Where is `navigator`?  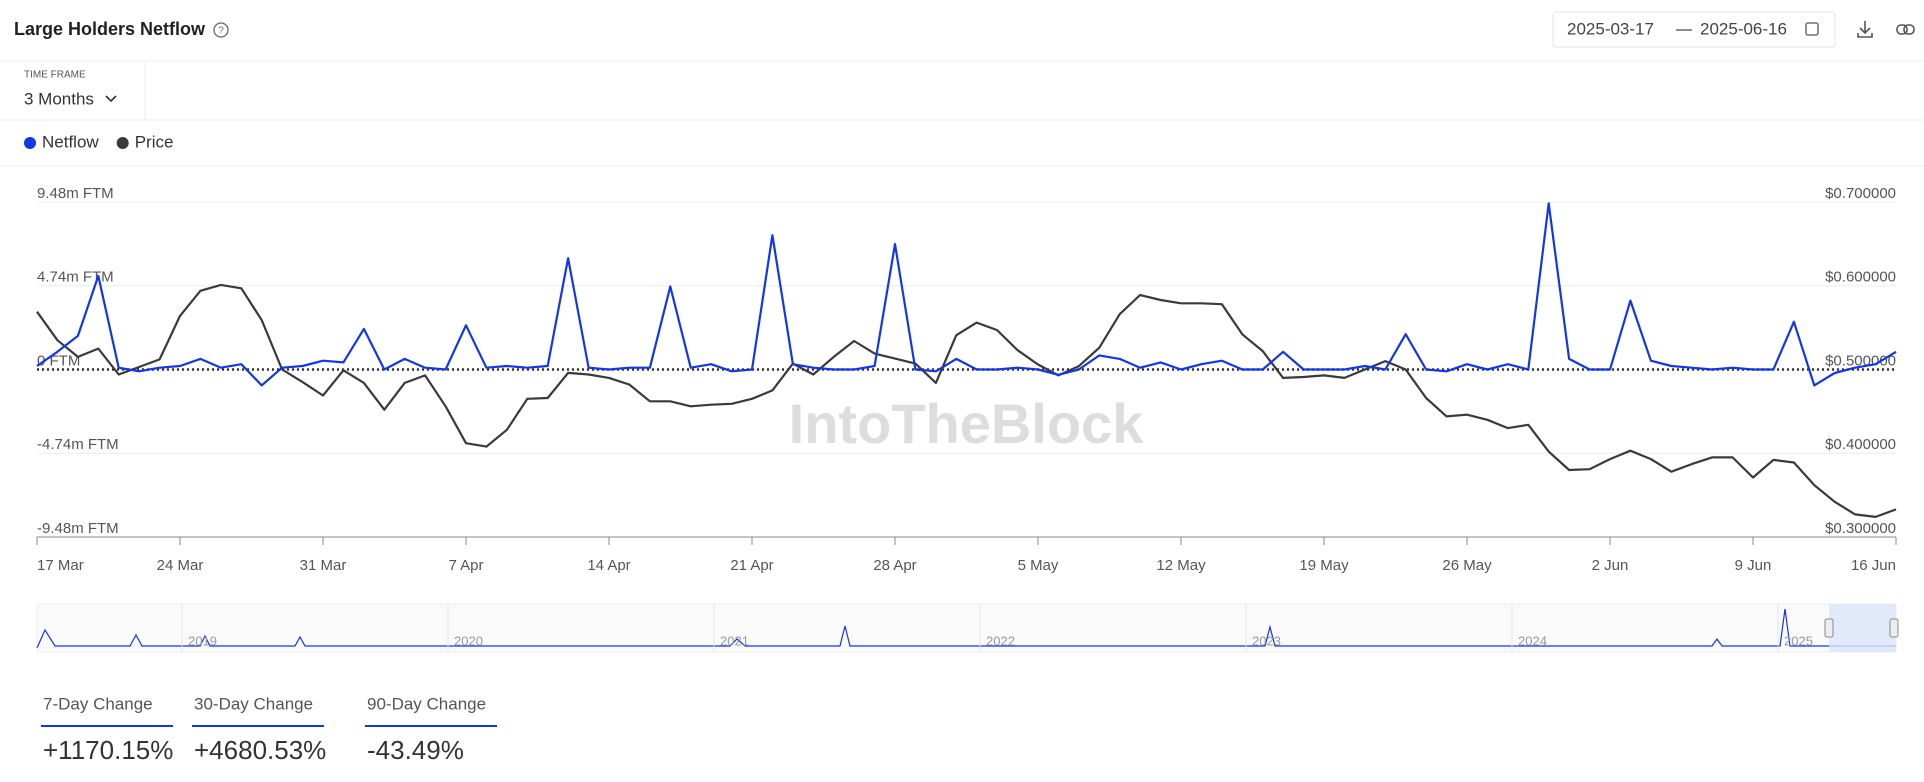 navigator is located at coordinates (966, 628).